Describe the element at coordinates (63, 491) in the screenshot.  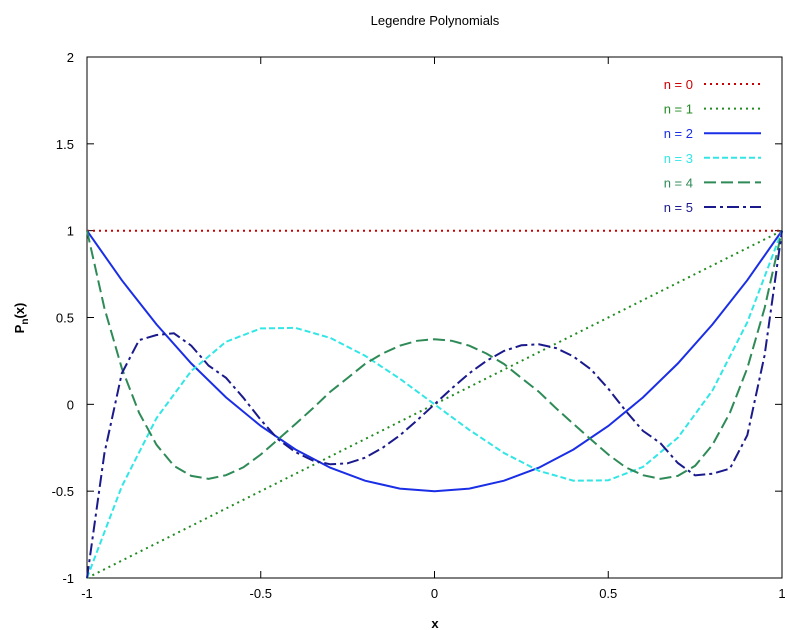
I see `y-tick-label-1: -0.5` at that location.